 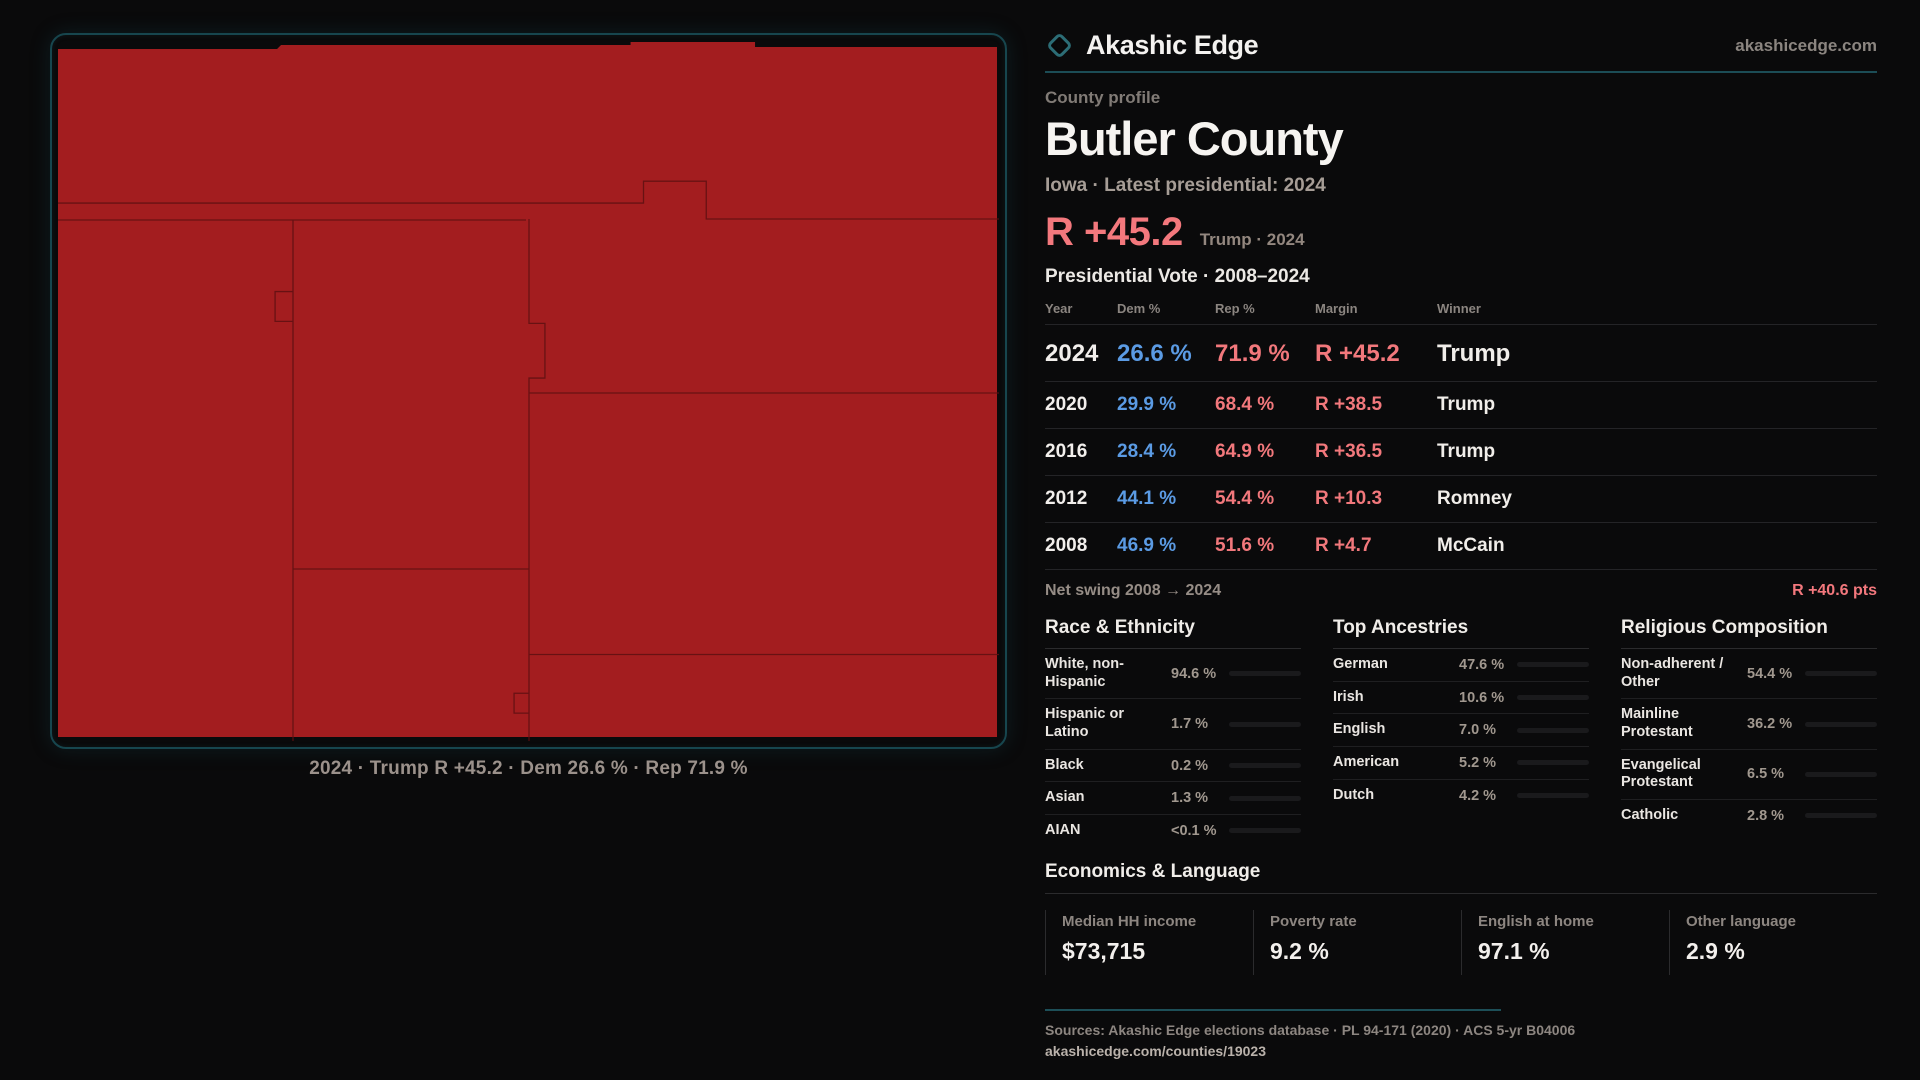 I want to click on cell-margin: R +10.3, so click(x=1349, y=498).